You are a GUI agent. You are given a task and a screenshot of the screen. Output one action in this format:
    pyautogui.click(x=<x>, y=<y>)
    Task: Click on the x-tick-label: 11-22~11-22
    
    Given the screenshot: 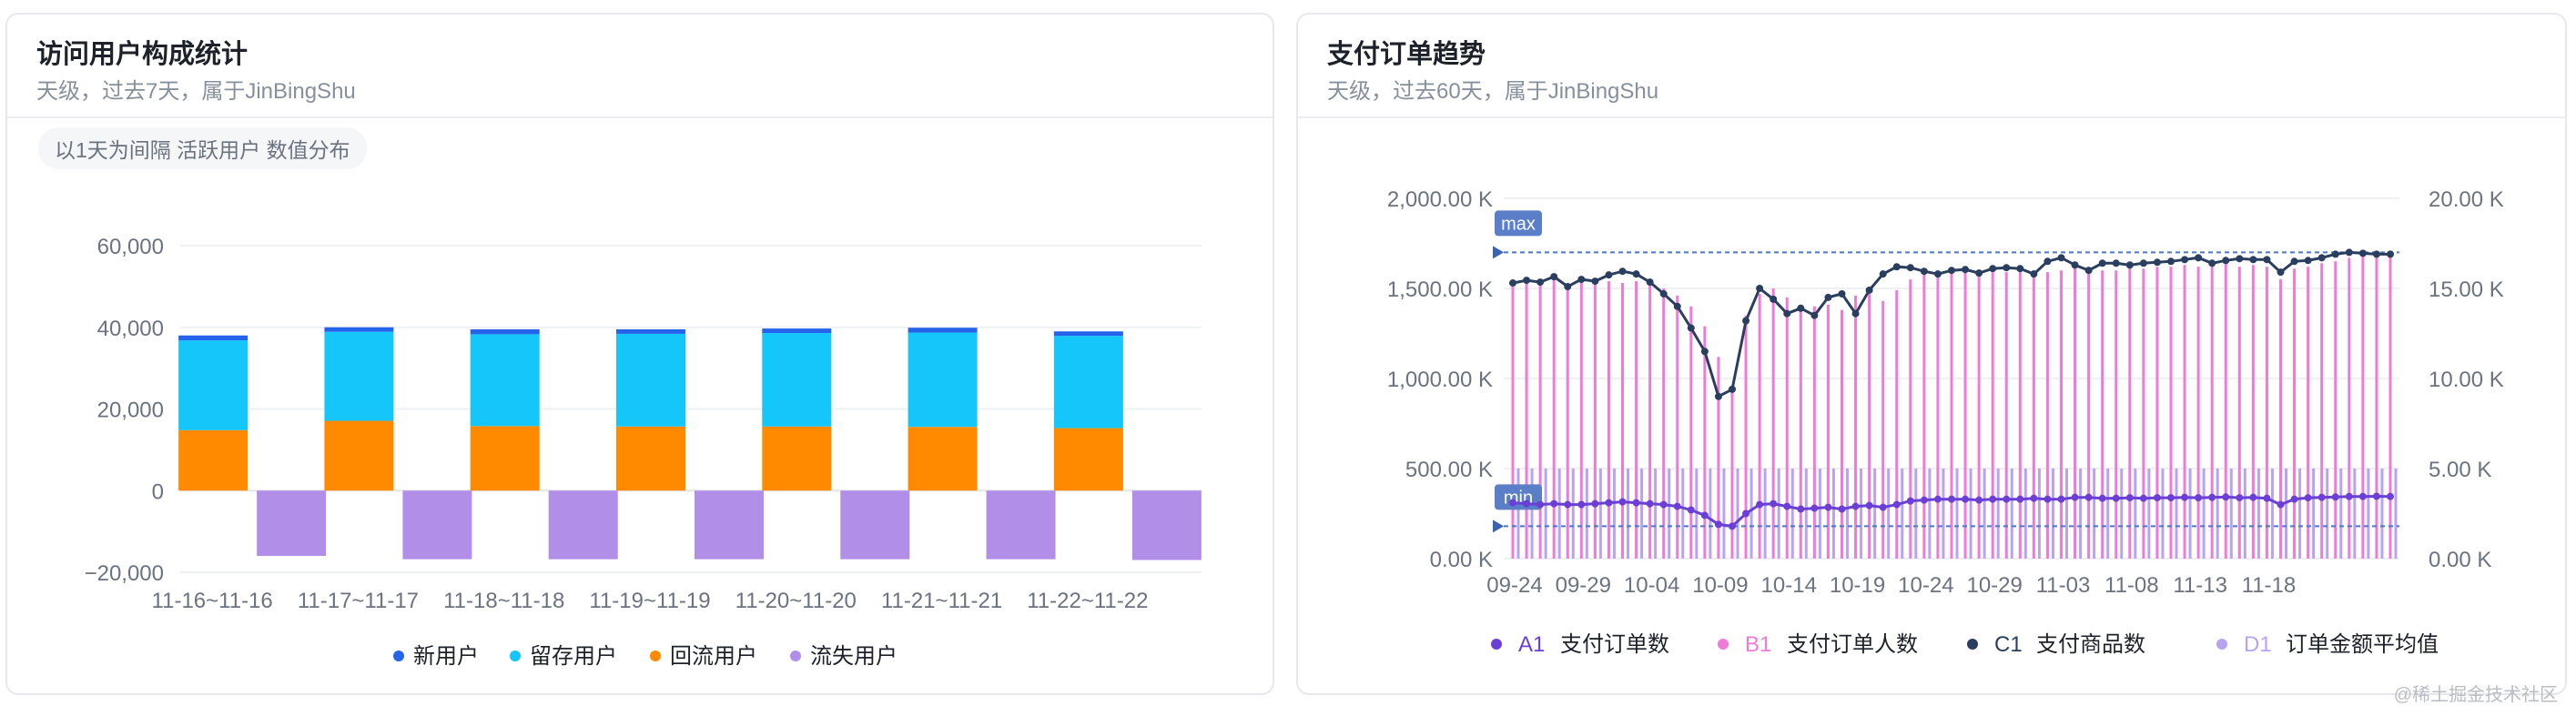 What is the action you would take?
    pyautogui.click(x=1087, y=601)
    